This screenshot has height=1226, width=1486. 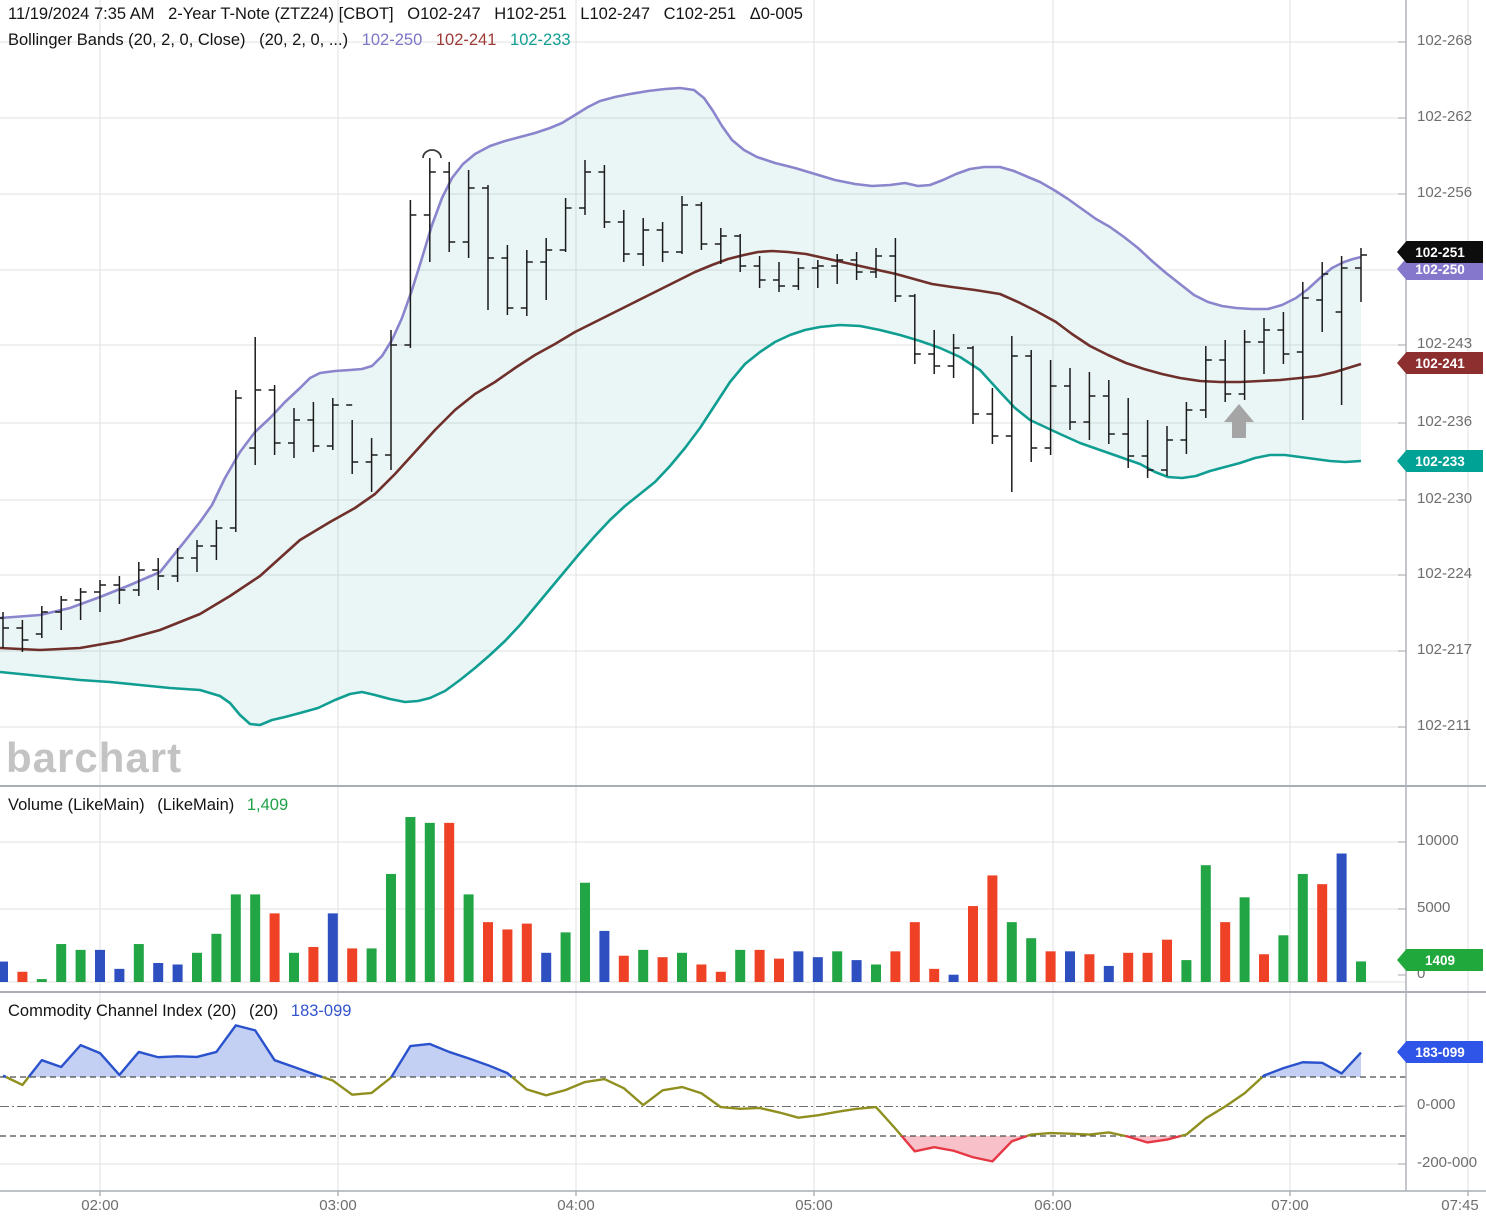 What do you see at coordinates (81, 14) in the screenshot?
I see `header-datetime: 11/19/2024 7:35 AM` at bounding box center [81, 14].